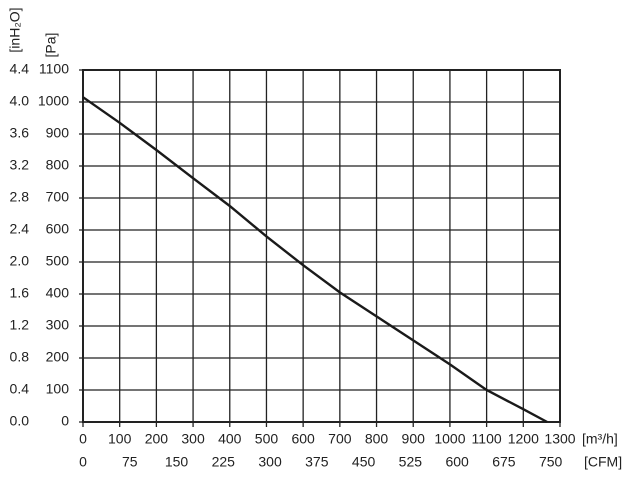  Describe the element at coordinates (600, 439) in the screenshot. I see `x-axis-label: [m³/h]` at that location.